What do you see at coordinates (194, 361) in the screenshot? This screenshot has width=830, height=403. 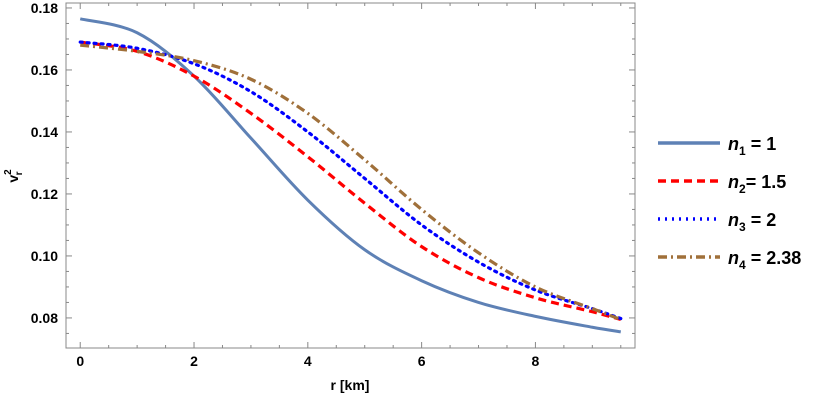 I see `x-tick-label: 2` at bounding box center [194, 361].